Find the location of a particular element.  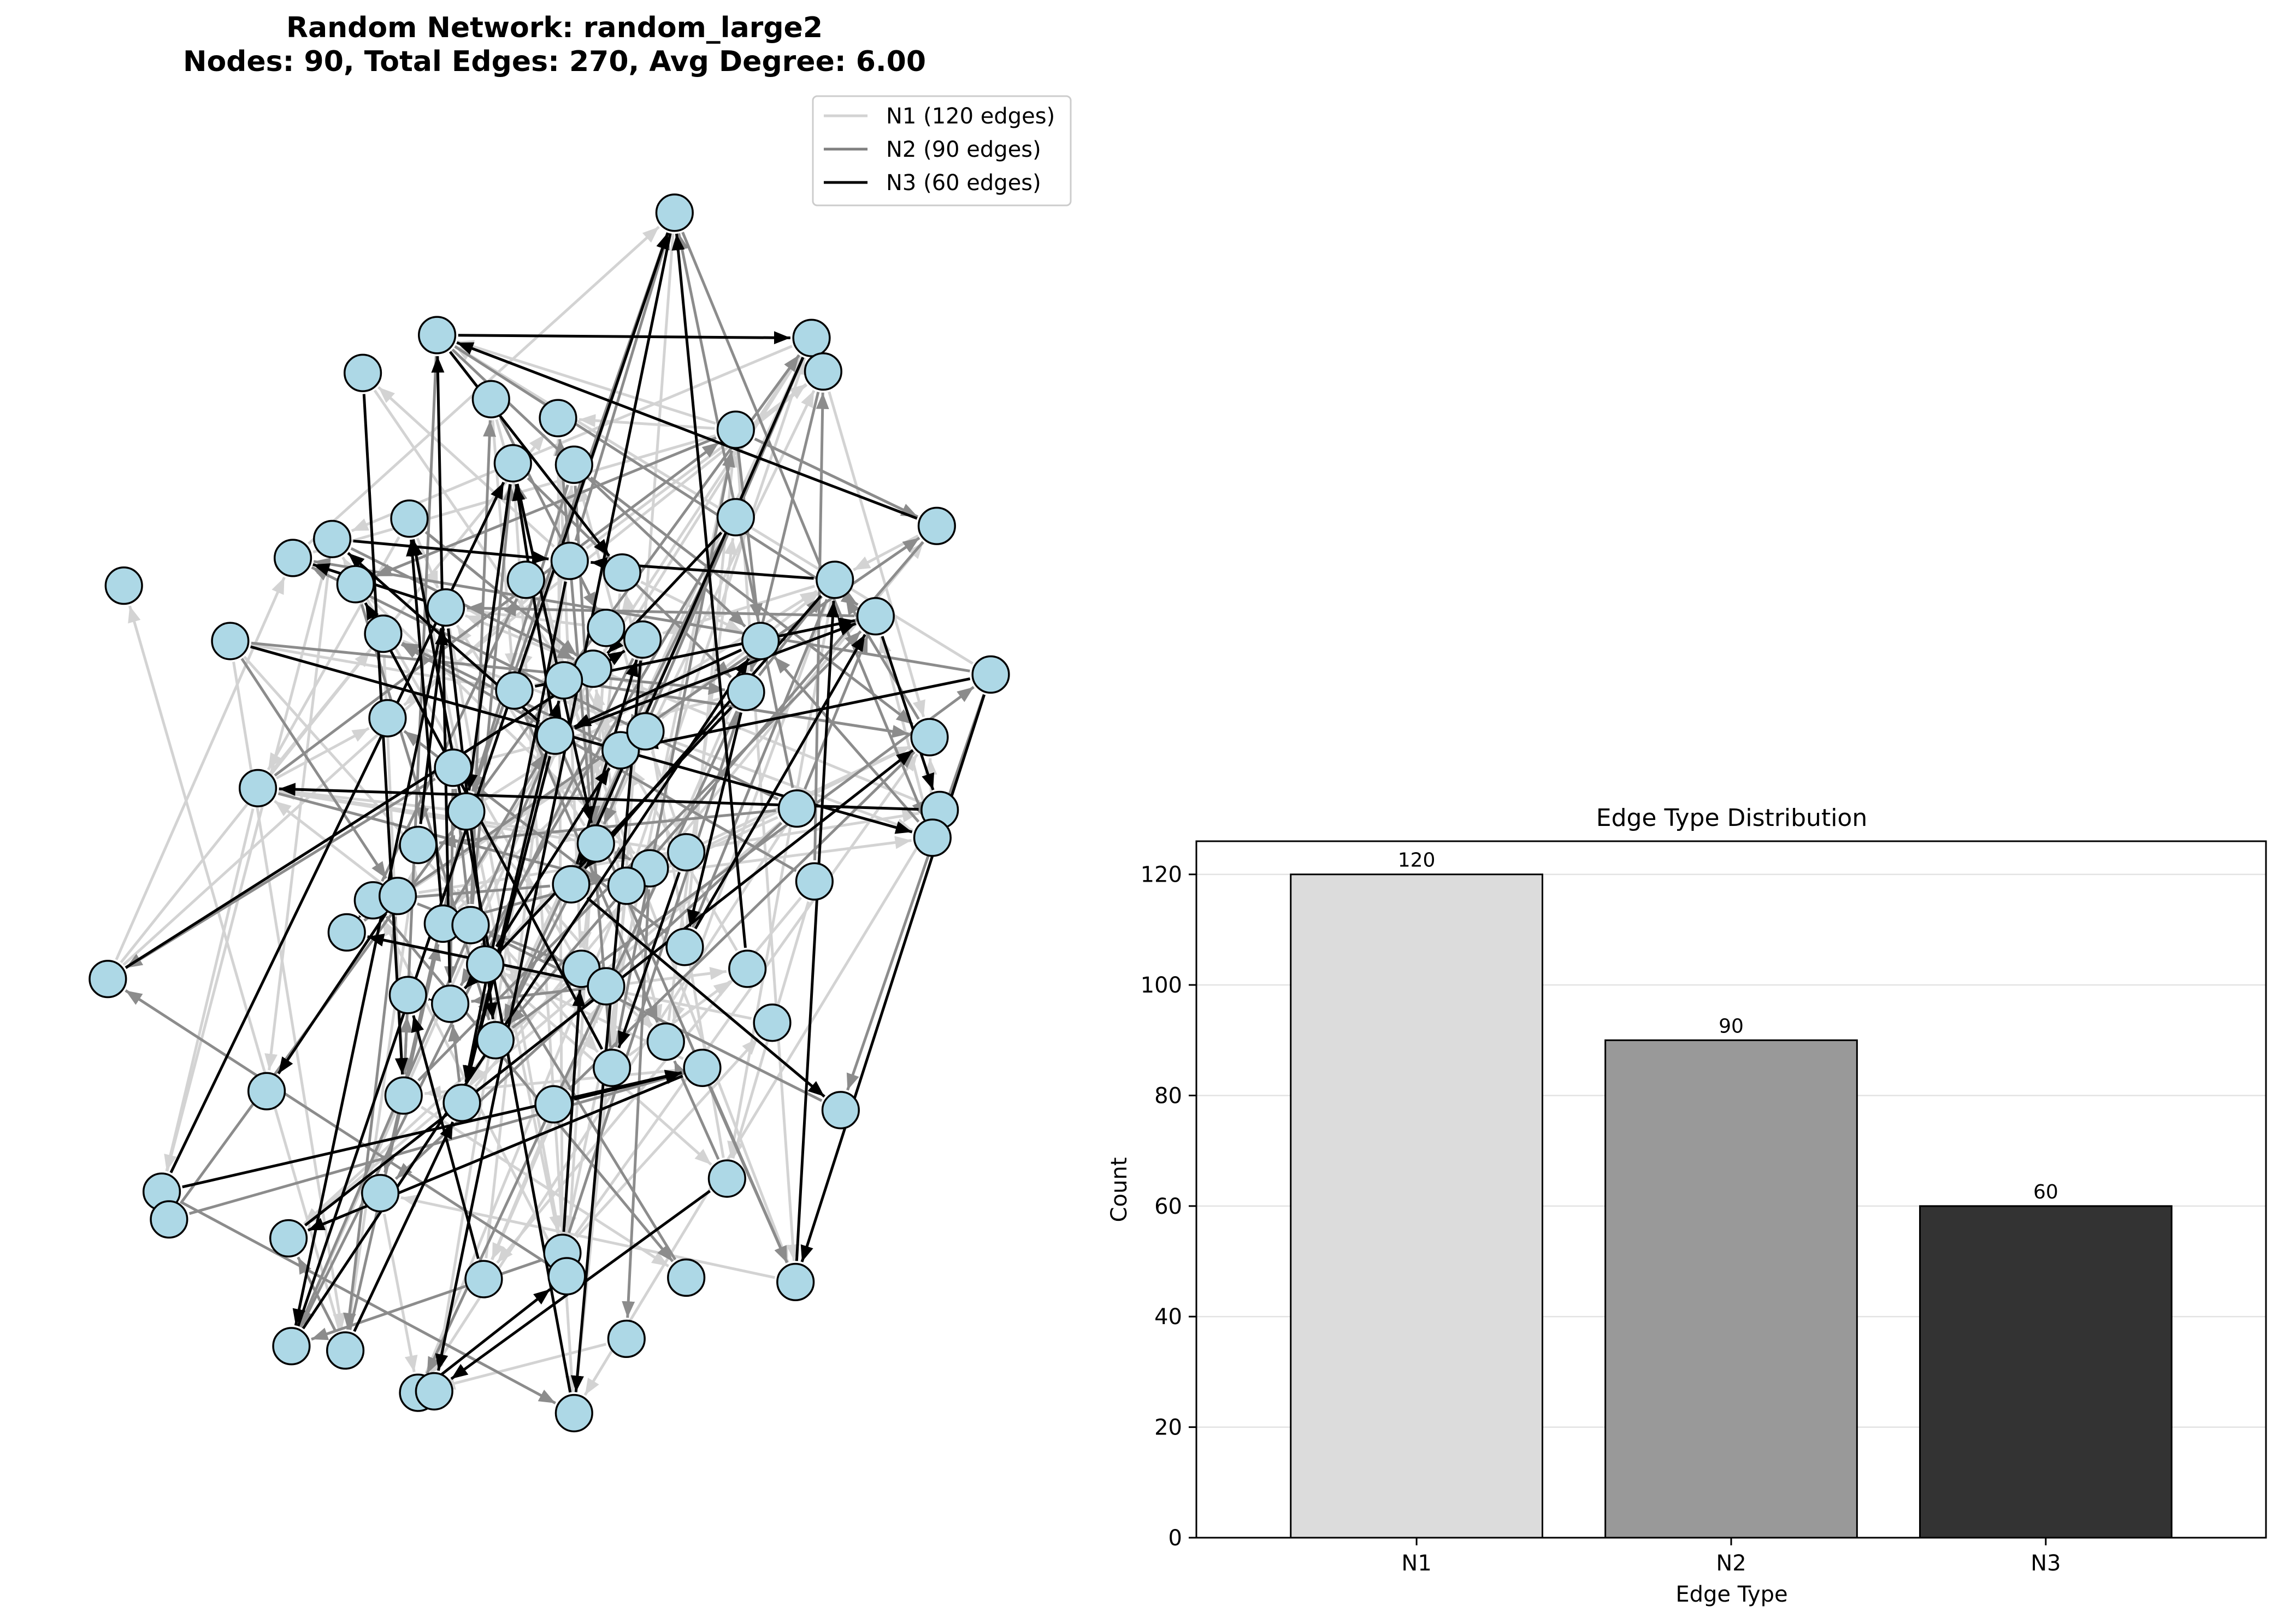

bar-chart-xaxis: N1 N2 N3 is located at coordinates (1731, 1557).